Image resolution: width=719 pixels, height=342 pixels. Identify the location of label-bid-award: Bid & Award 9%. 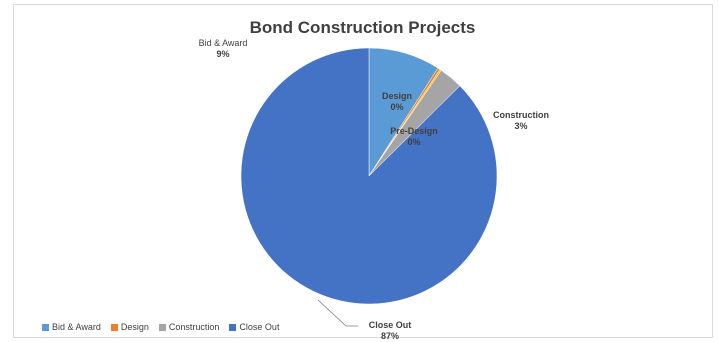
(223, 49).